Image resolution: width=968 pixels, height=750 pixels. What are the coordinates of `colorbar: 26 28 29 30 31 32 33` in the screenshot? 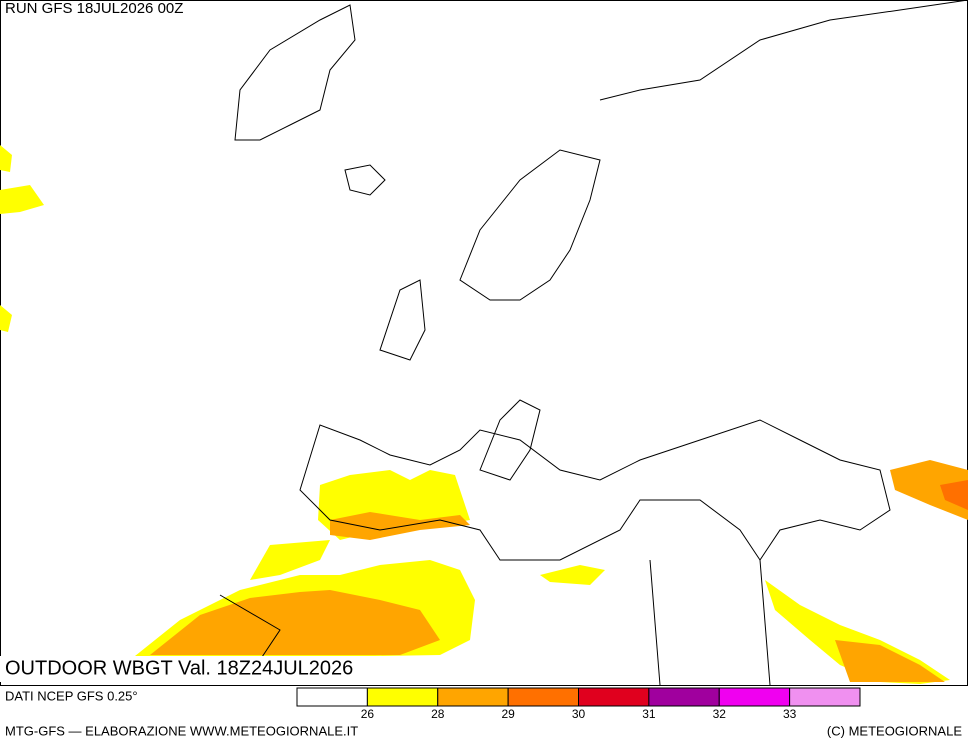 It's located at (578, 704).